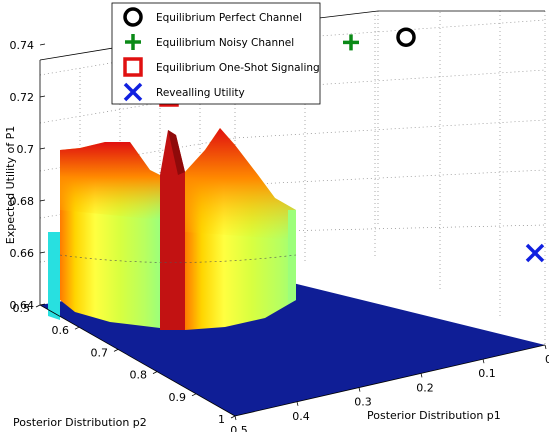 The image size is (549, 432). What do you see at coordinates (238, 68) in the screenshot?
I see `legend-label: Equilibrium One-Shot Signaling` at bounding box center [238, 68].